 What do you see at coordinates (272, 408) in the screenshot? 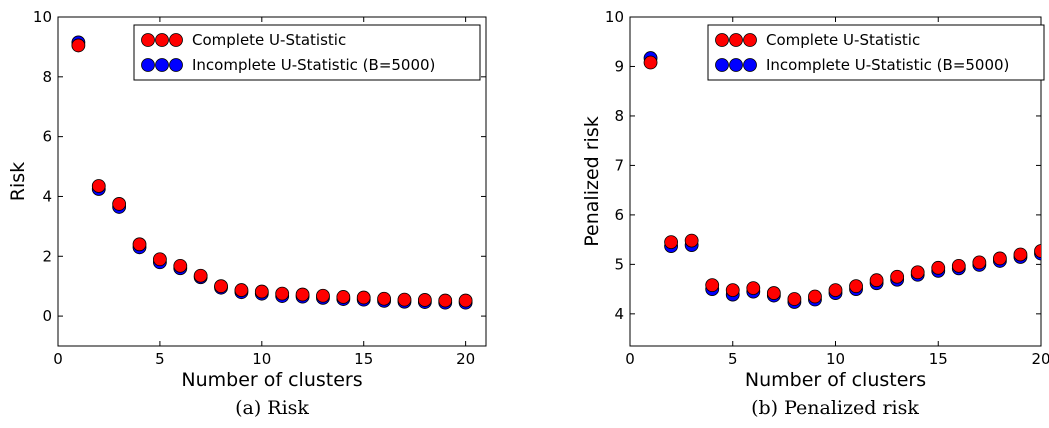
I see `figure-caption: (a) Risk` at bounding box center [272, 408].